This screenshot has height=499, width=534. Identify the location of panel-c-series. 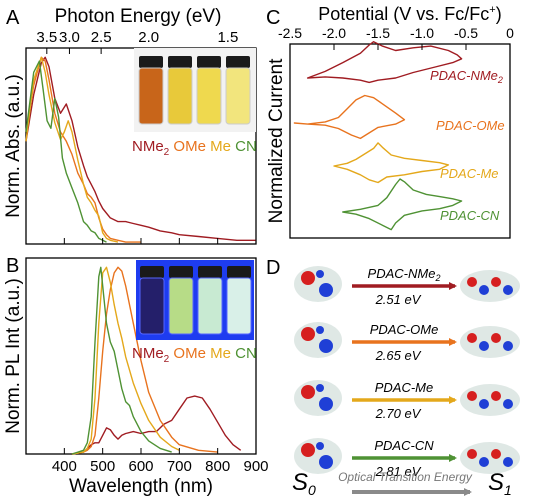
(378, 136).